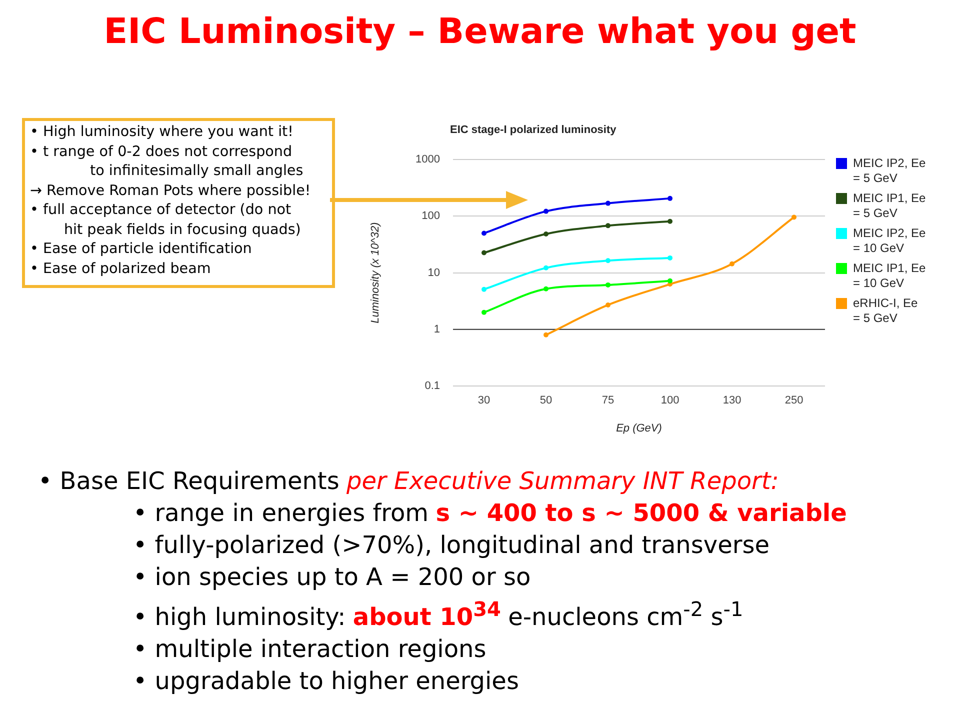 This screenshot has width=960, height=720. What do you see at coordinates (886, 311) in the screenshot?
I see `legend-label: eRHIC-I, Ee = 5 GeV` at bounding box center [886, 311].